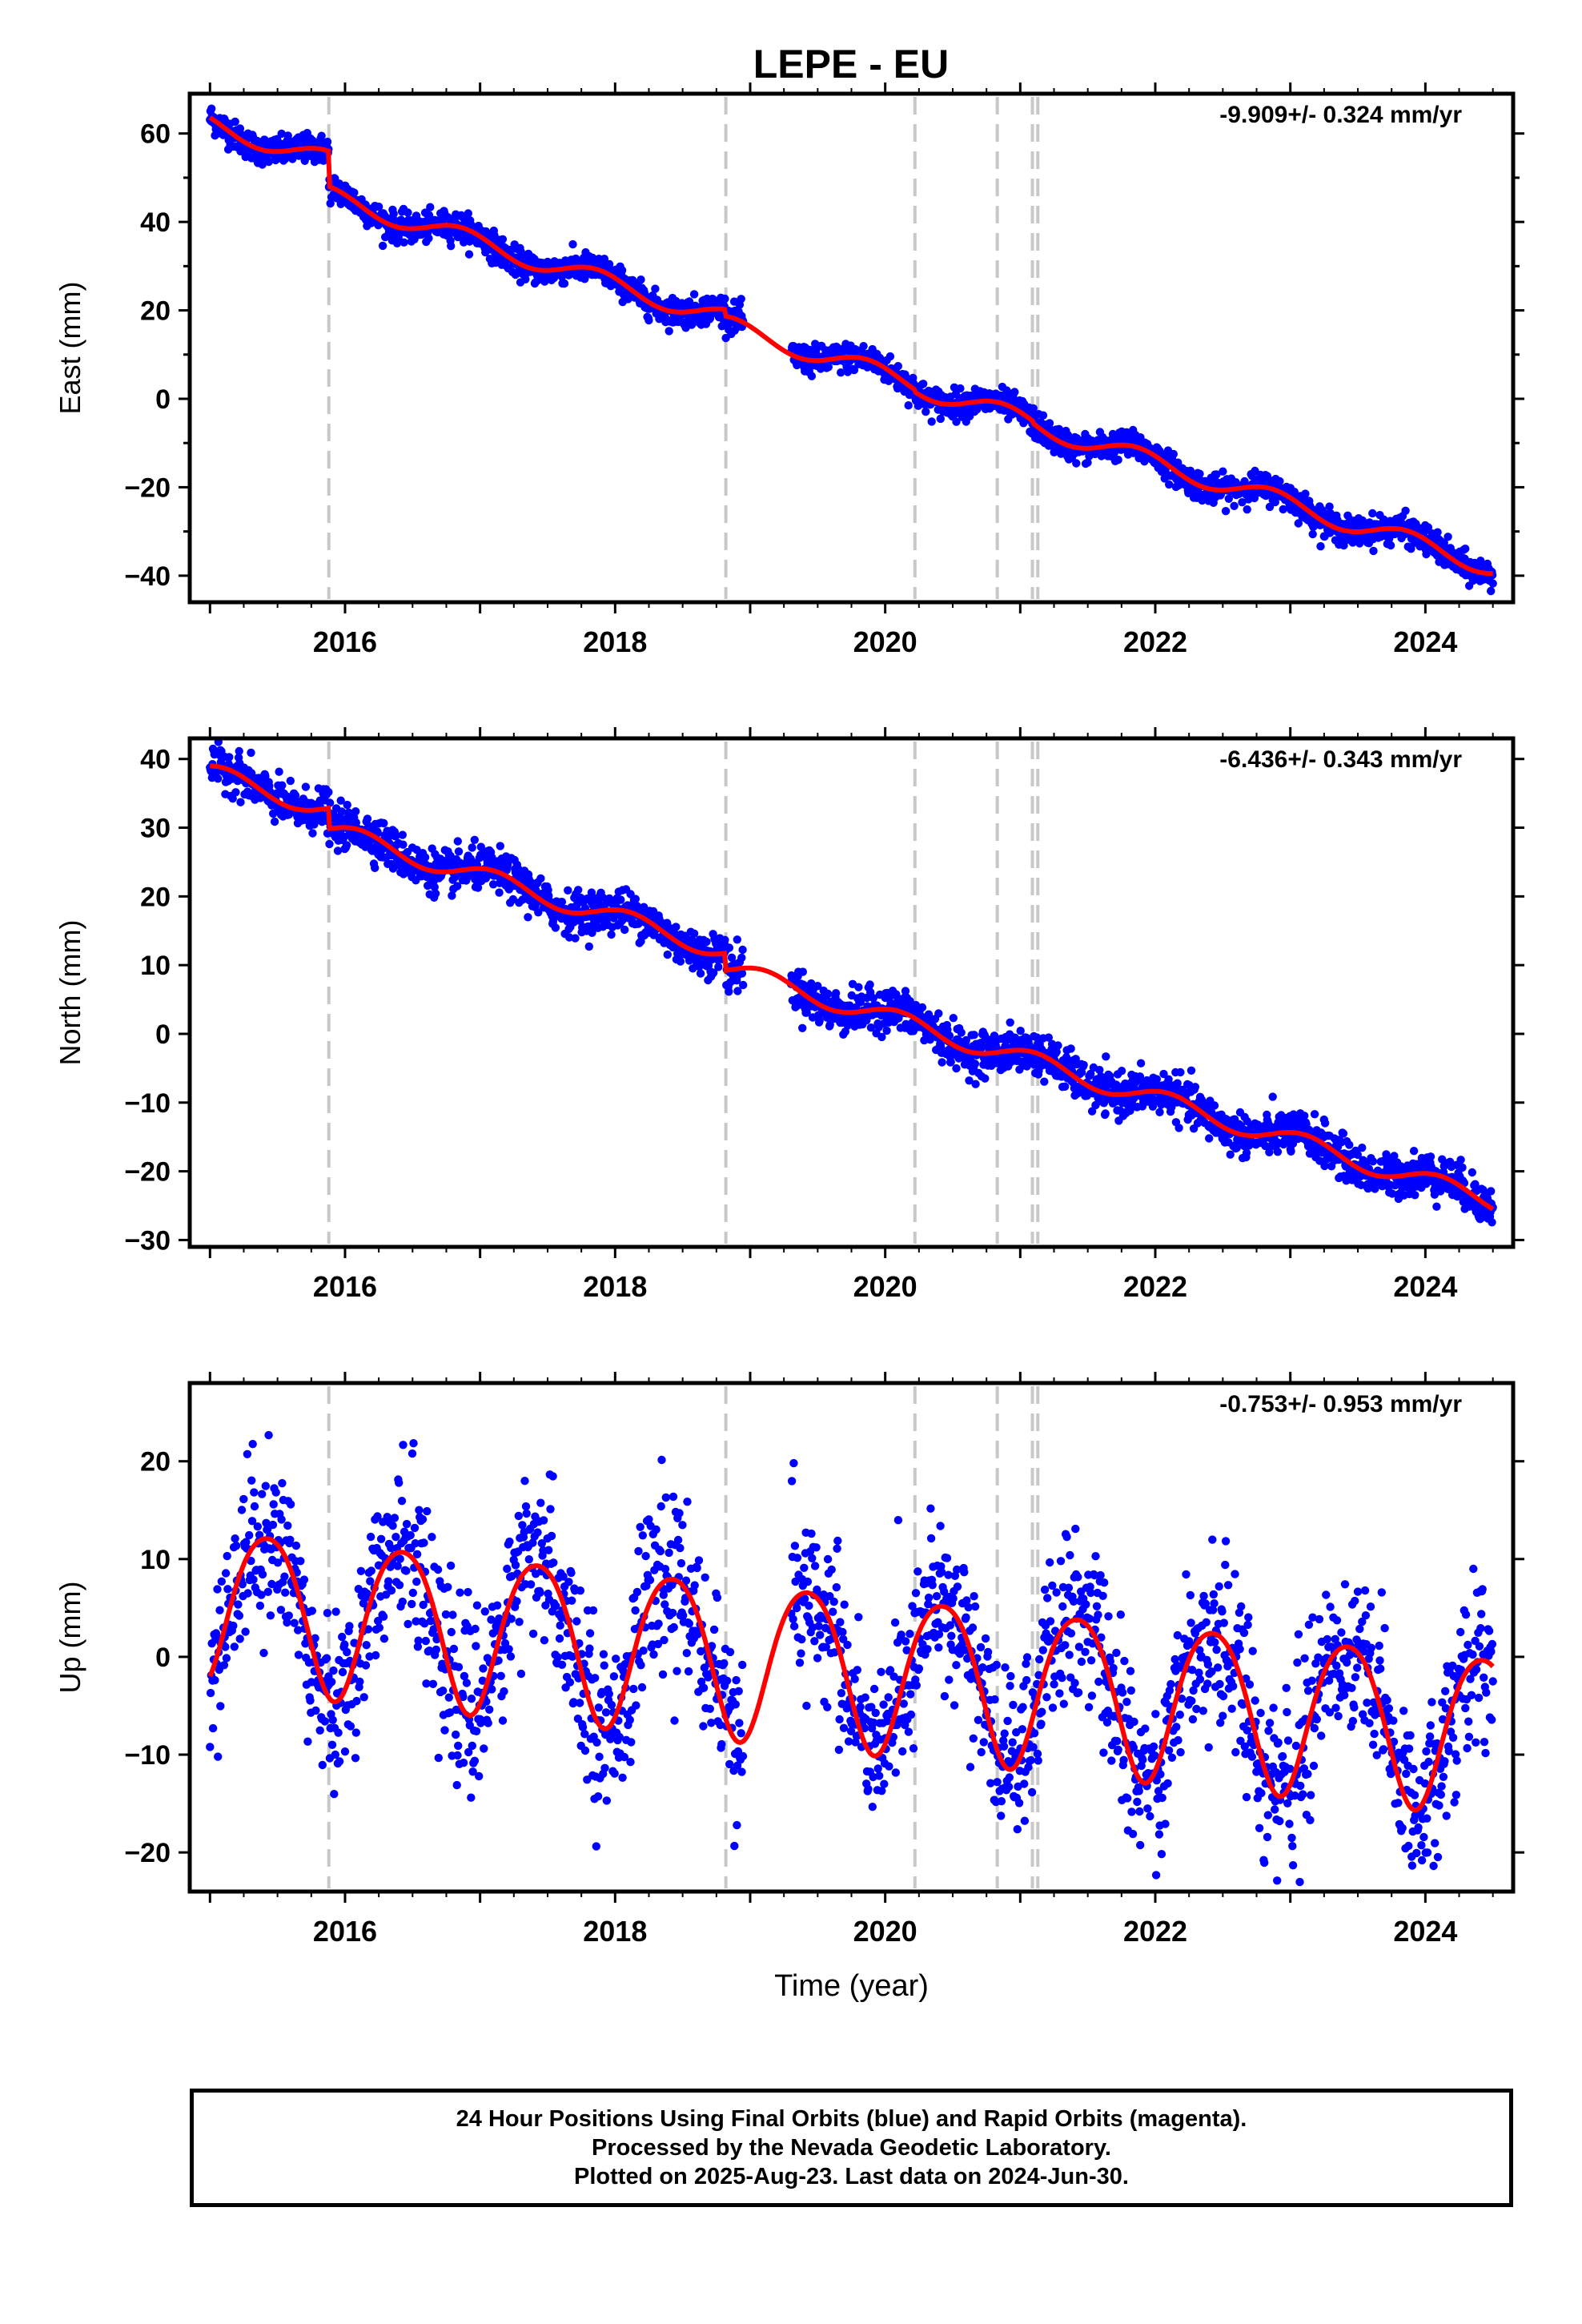 Image resolution: width=1582 pixels, height=2324 pixels. What do you see at coordinates (70, 348) in the screenshot?
I see `y-axis-label: East (mm)` at bounding box center [70, 348].